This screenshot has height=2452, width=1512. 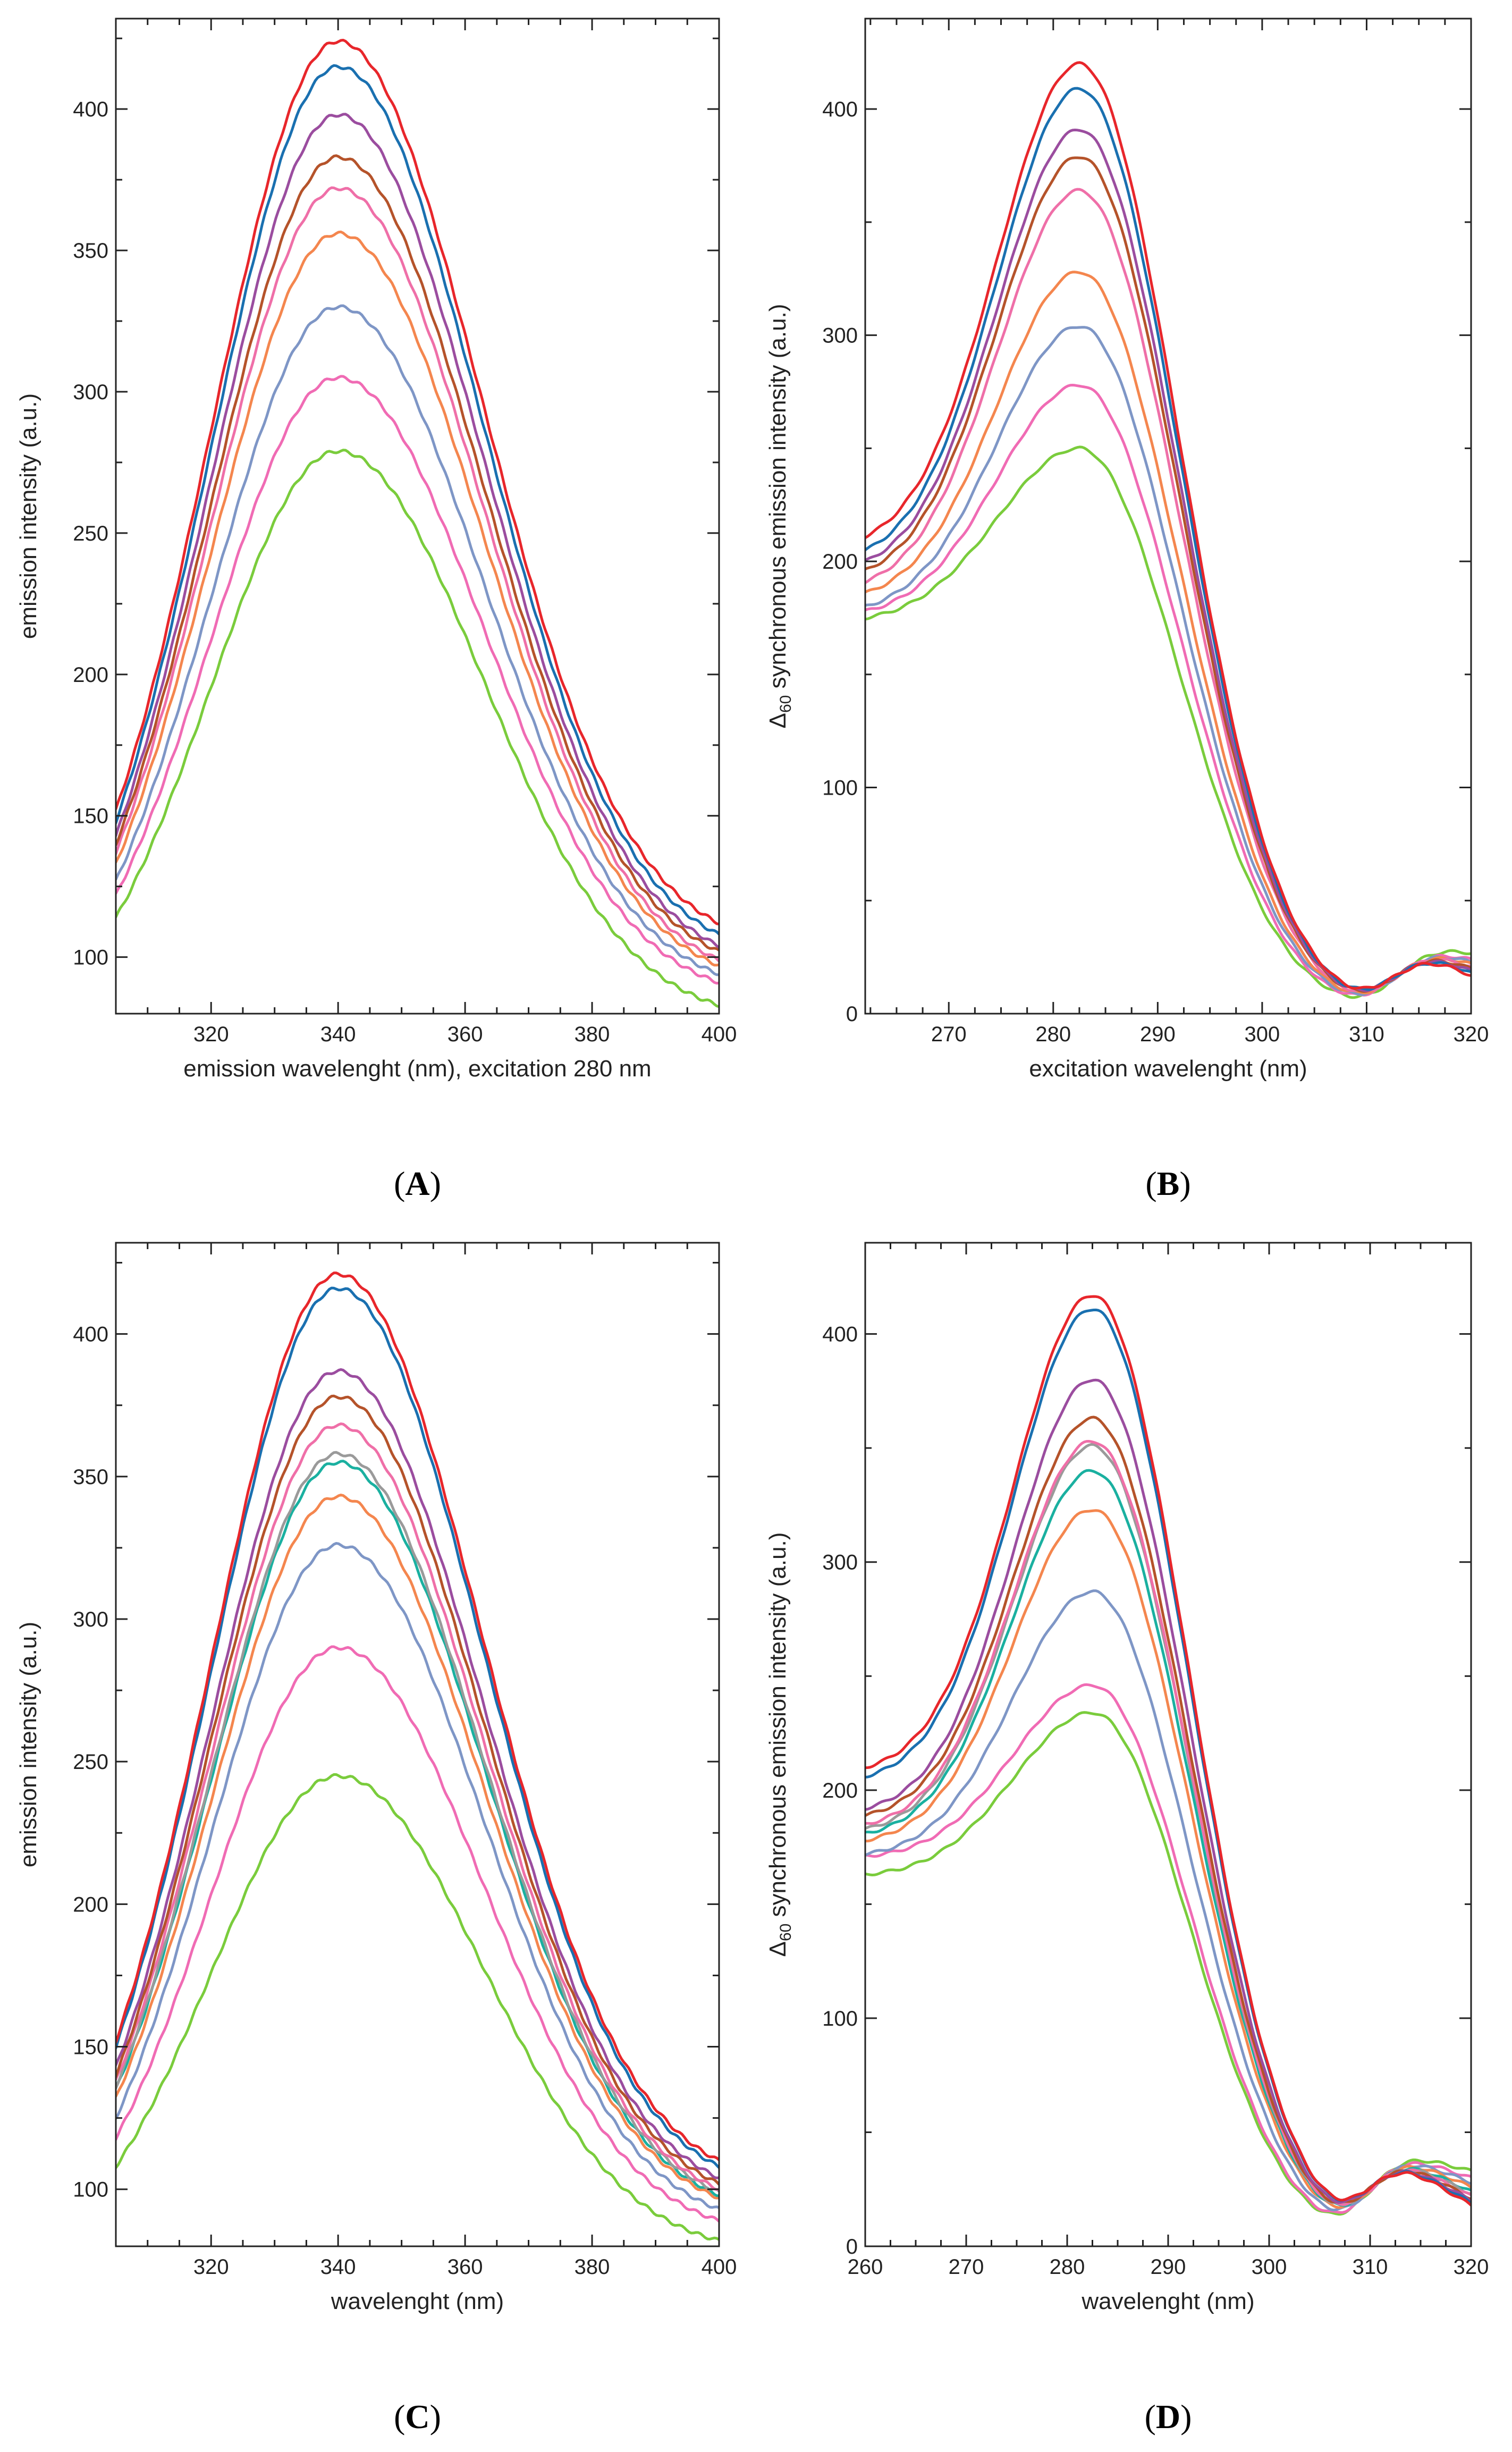 I want to click on x-axis-label: excitation wavelenght (nm), so click(x=1168, y=1069).